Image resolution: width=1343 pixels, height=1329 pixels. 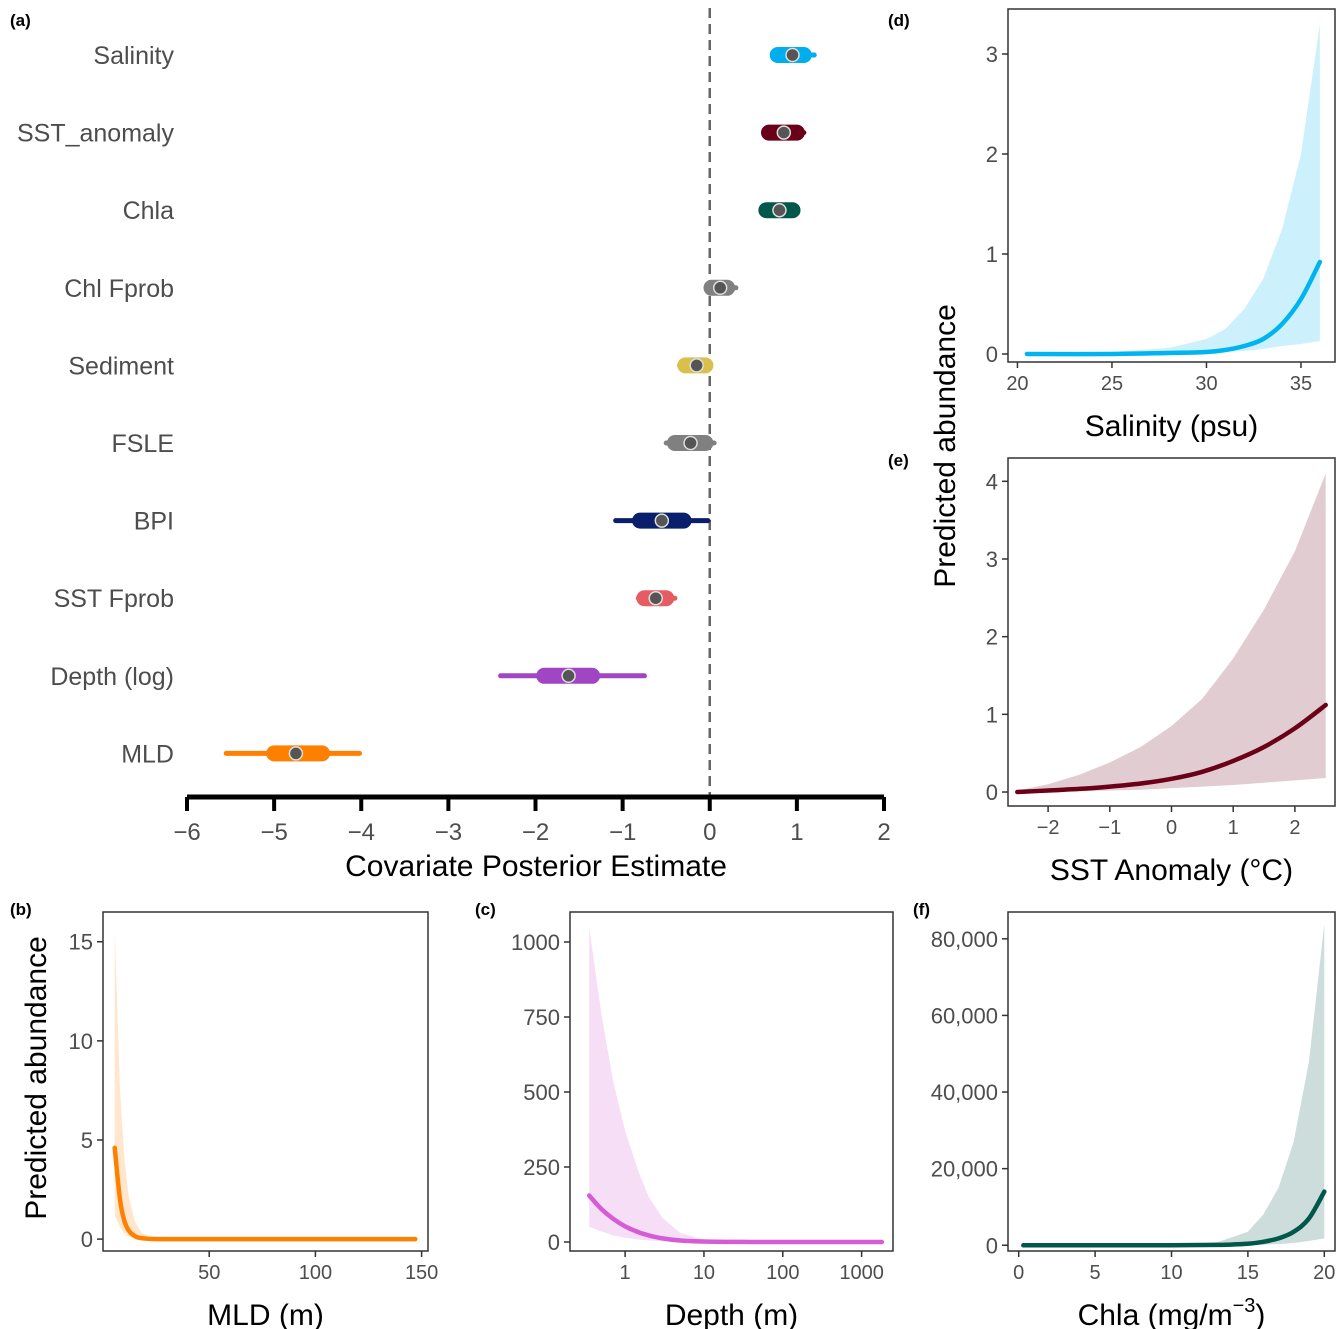 What do you see at coordinates (149, 211) in the screenshot?
I see `covariate-label: Chla` at bounding box center [149, 211].